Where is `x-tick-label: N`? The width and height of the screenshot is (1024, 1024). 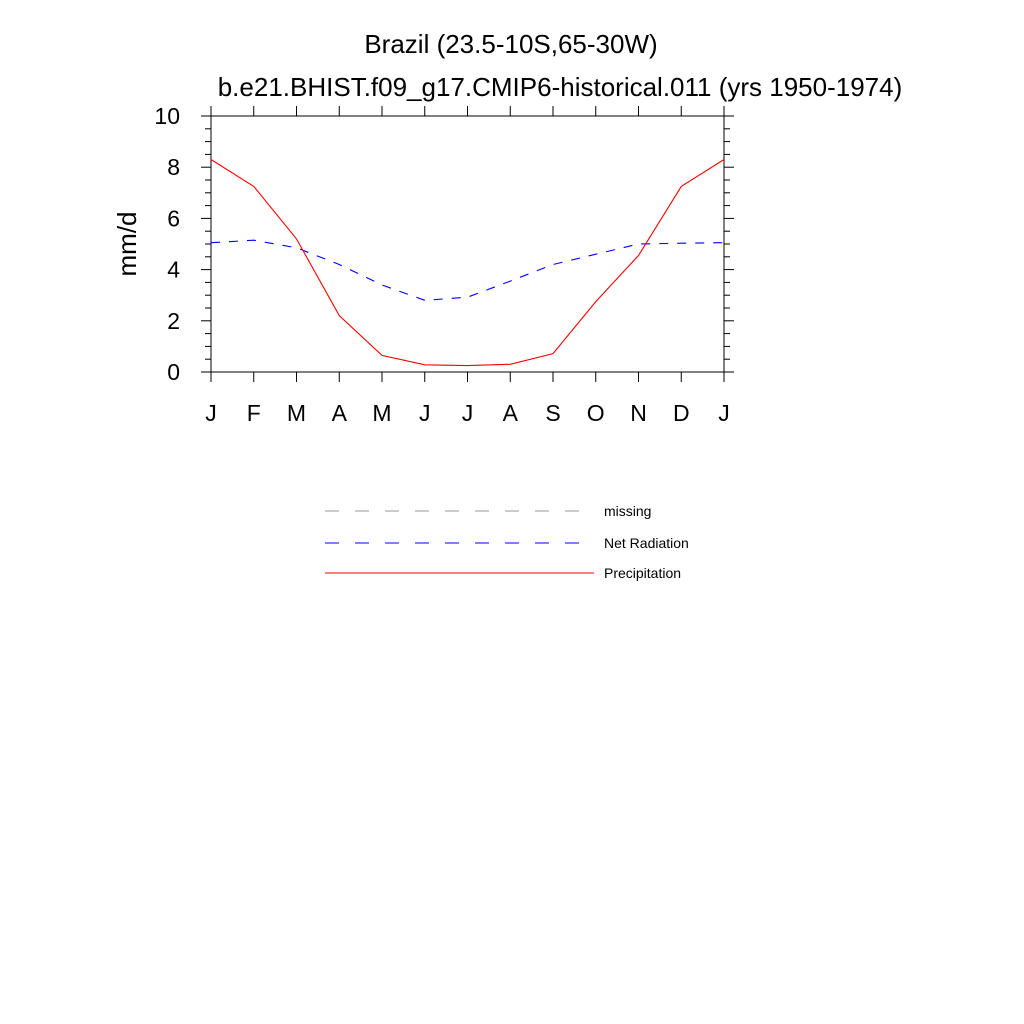 x-tick-label: N is located at coordinates (638, 413).